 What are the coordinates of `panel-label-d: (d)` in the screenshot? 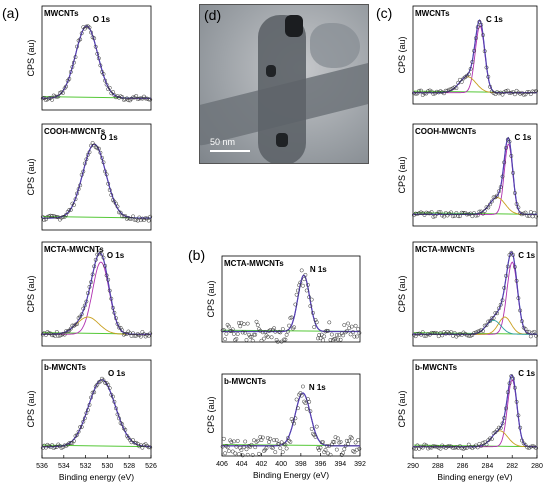 It's located at (213, 15).